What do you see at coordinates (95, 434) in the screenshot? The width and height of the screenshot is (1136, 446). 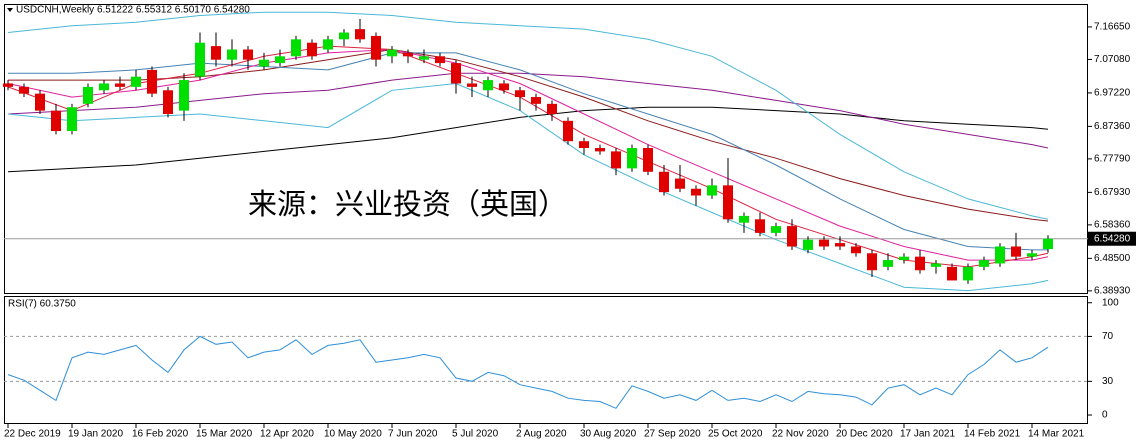 I see `x-tick-label: 19 Jan 2020` at bounding box center [95, 434].